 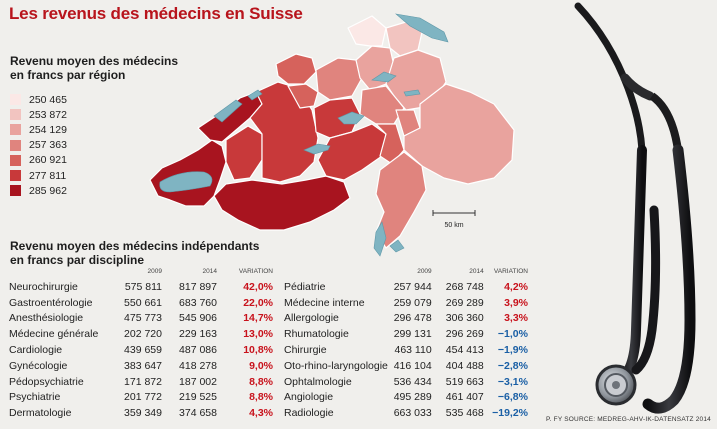 I want to click on value-2014: 545 906, so click(x=198, y=318).